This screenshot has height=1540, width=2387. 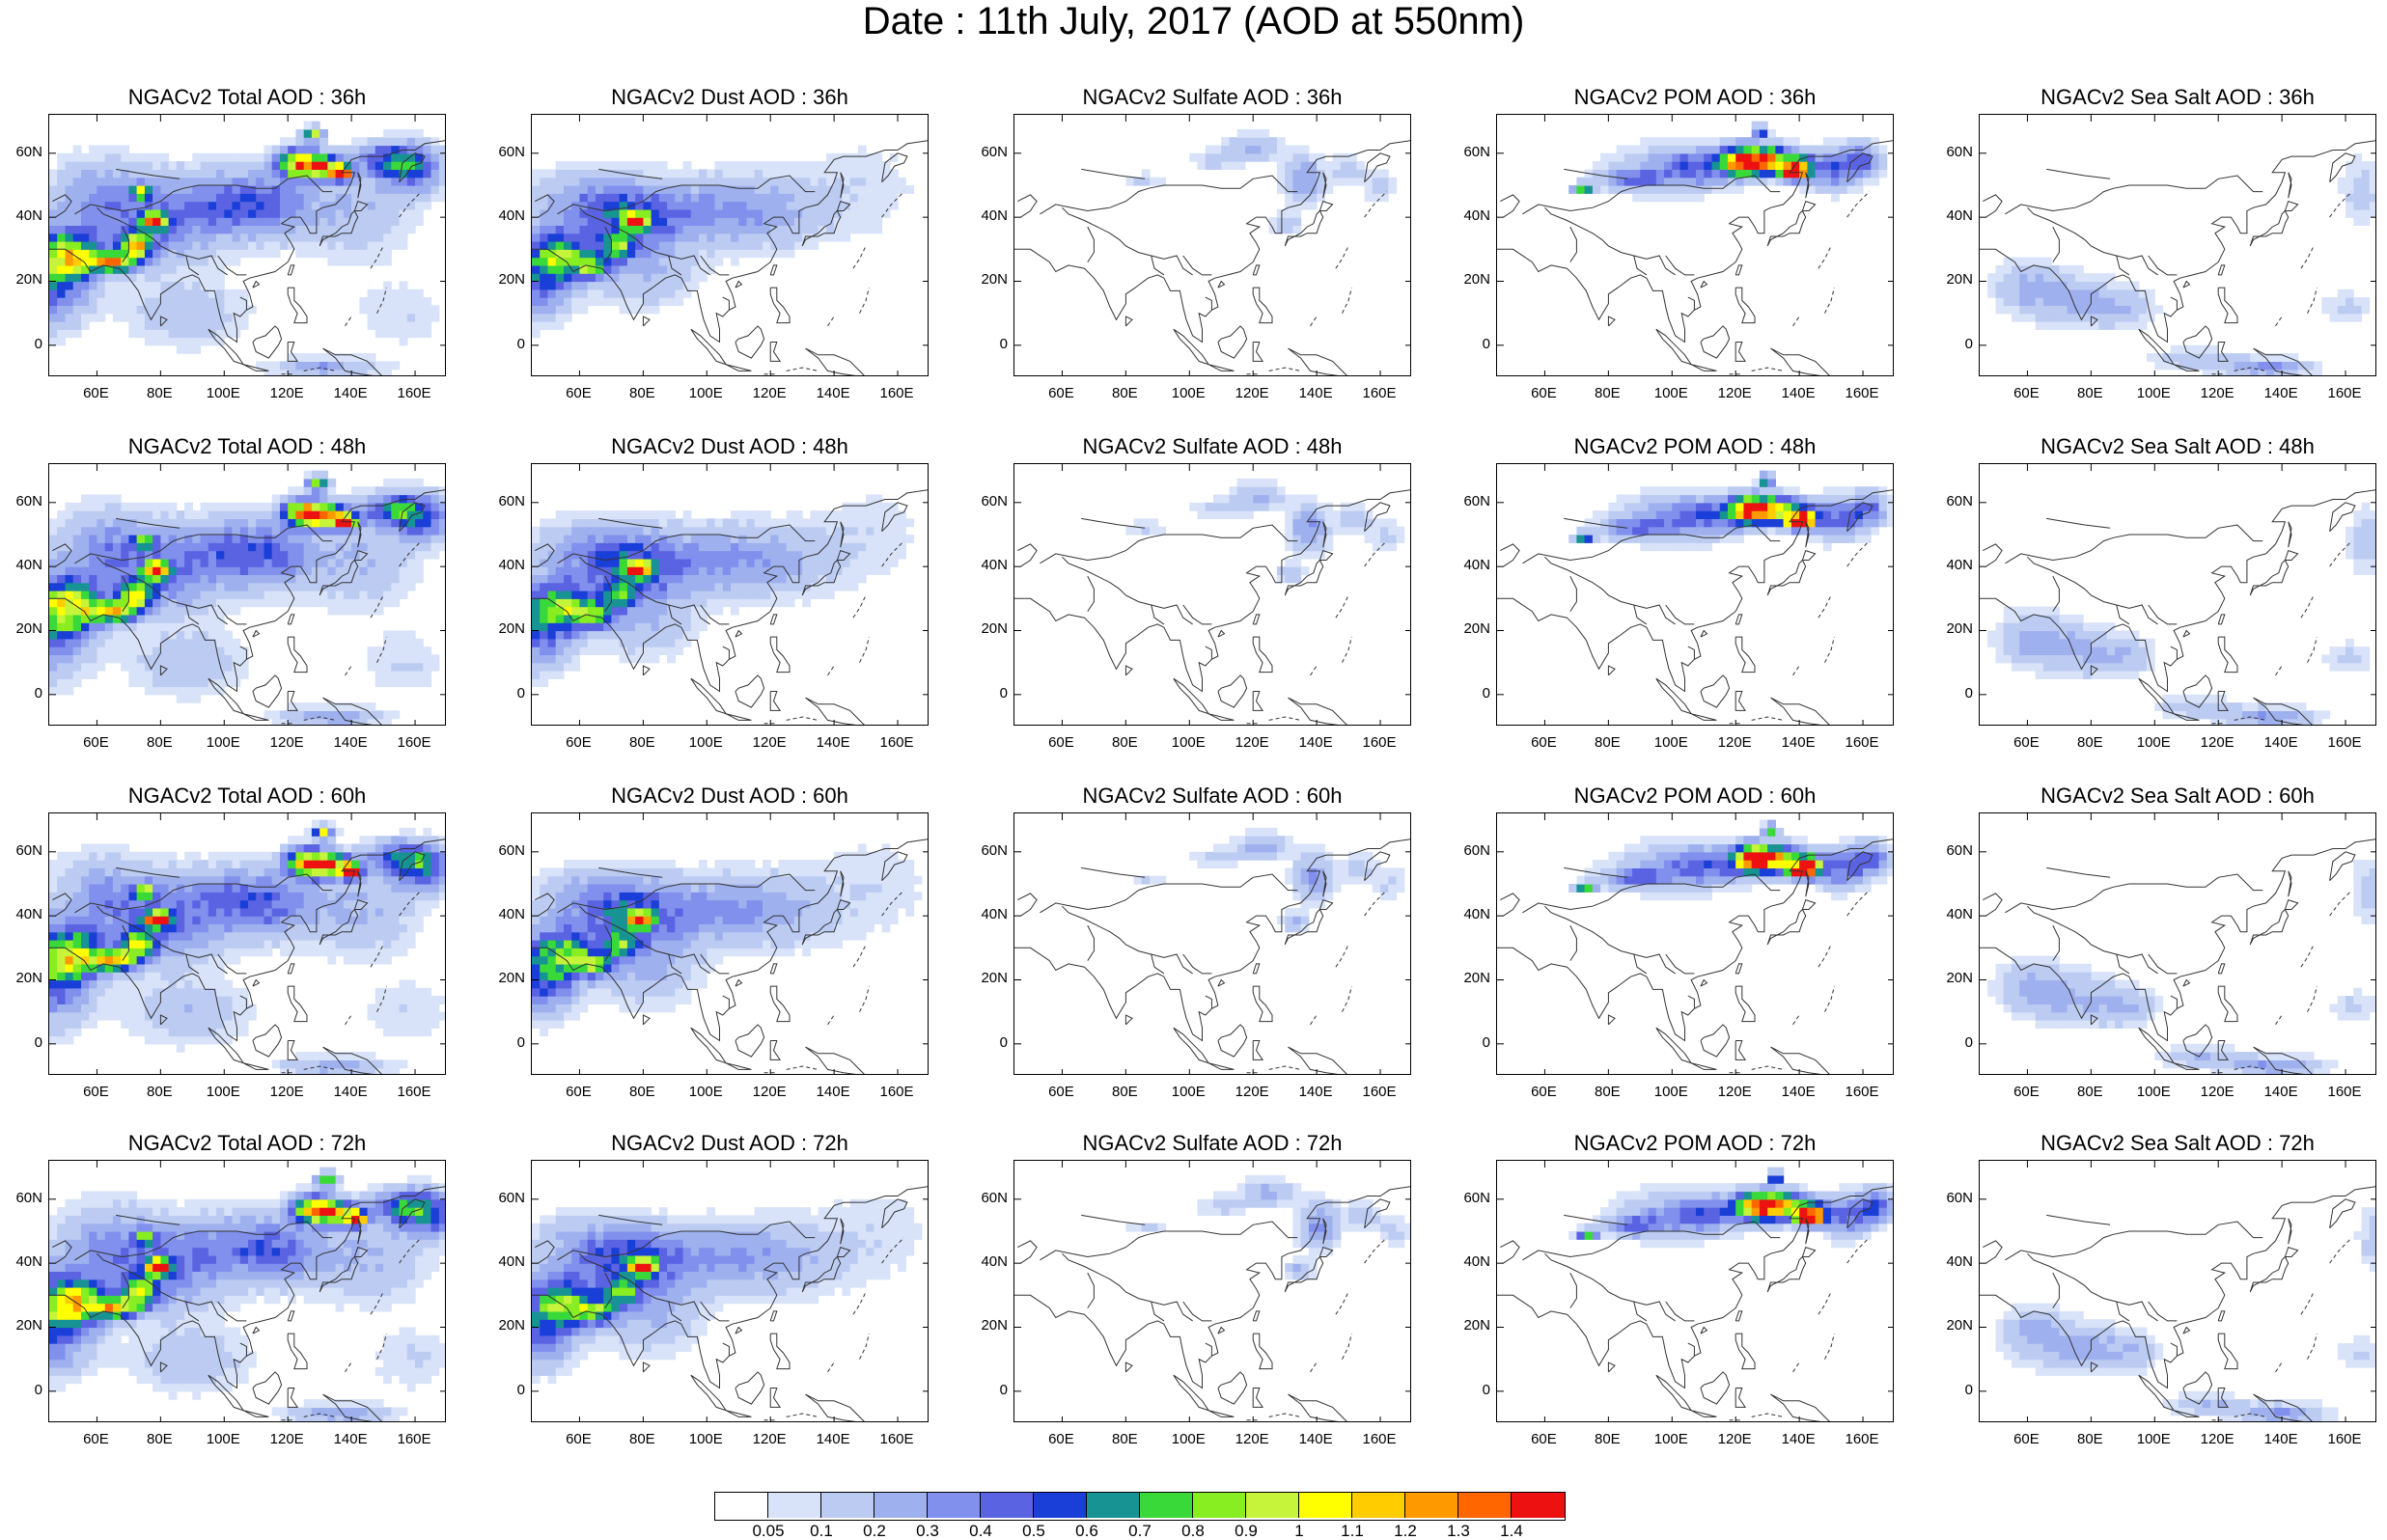 I want to click on x-tick-label: 160E, so click(x=414, y=393).